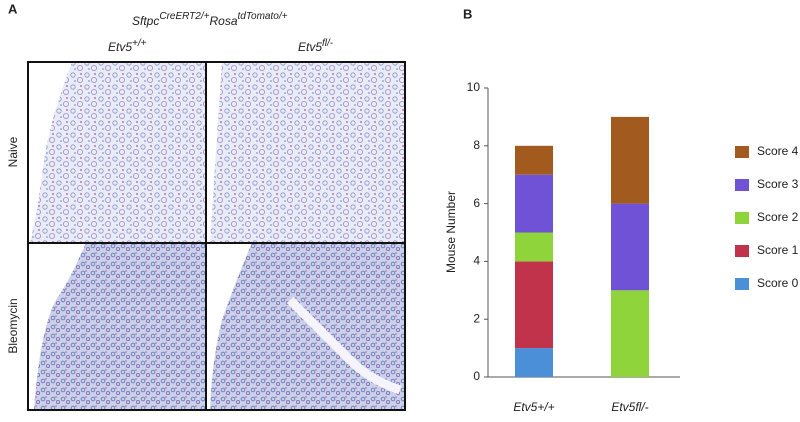 The width and height of the screenshot is (800, 422). What do you see at coordinates (476, 145) in the screenshot?
I see `y-tick-label: 8` at bounding box center [476, 145].